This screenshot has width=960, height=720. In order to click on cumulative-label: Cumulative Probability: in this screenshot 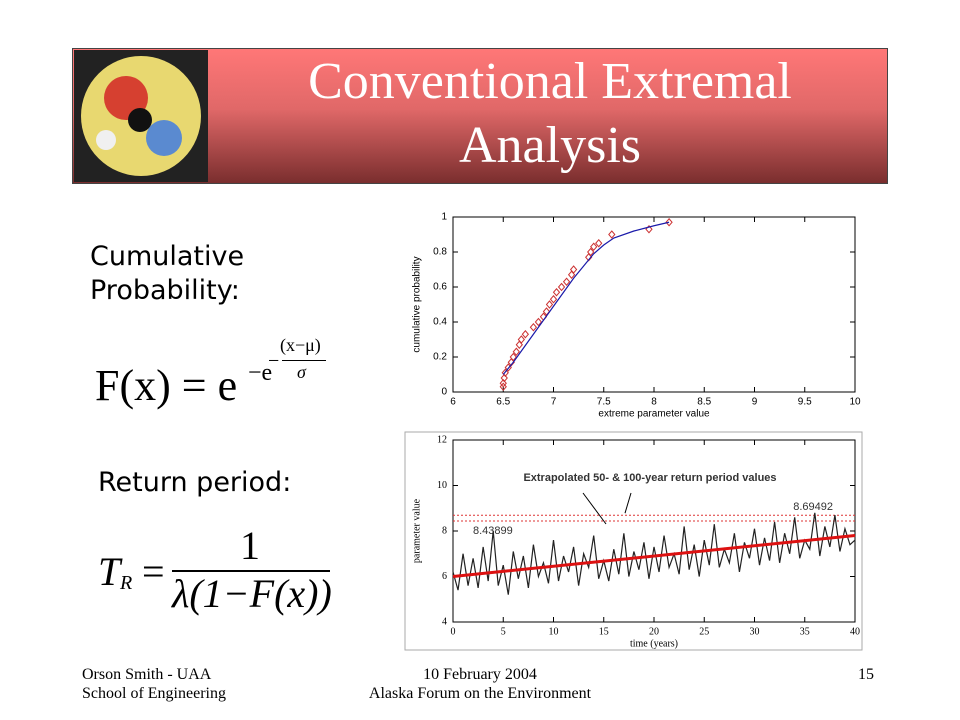, I will do `click(167, 273)`.